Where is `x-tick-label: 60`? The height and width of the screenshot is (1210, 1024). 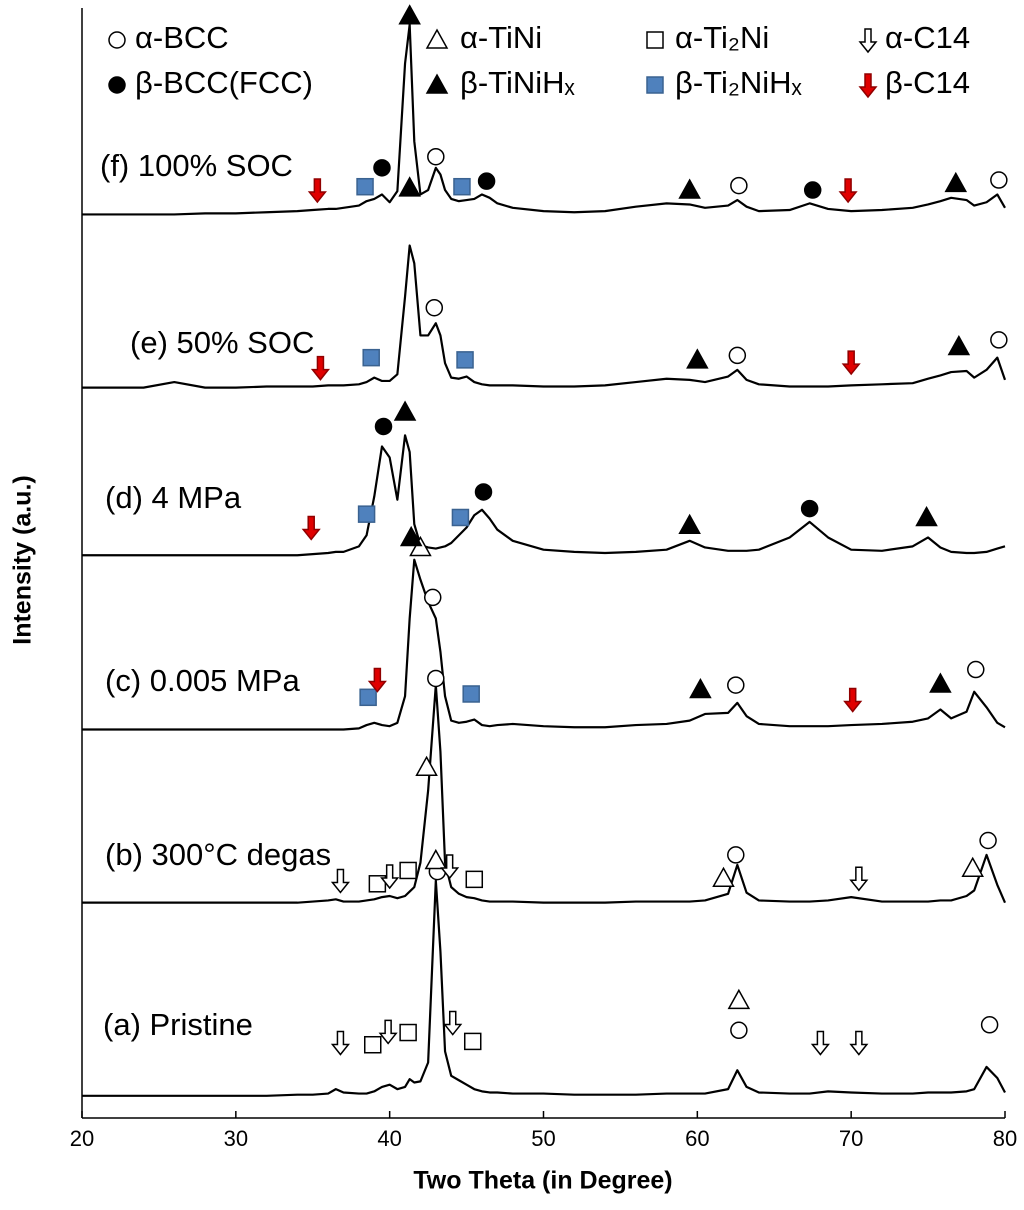 x-tick-label: 60 is located at coordinates (697, 1138).